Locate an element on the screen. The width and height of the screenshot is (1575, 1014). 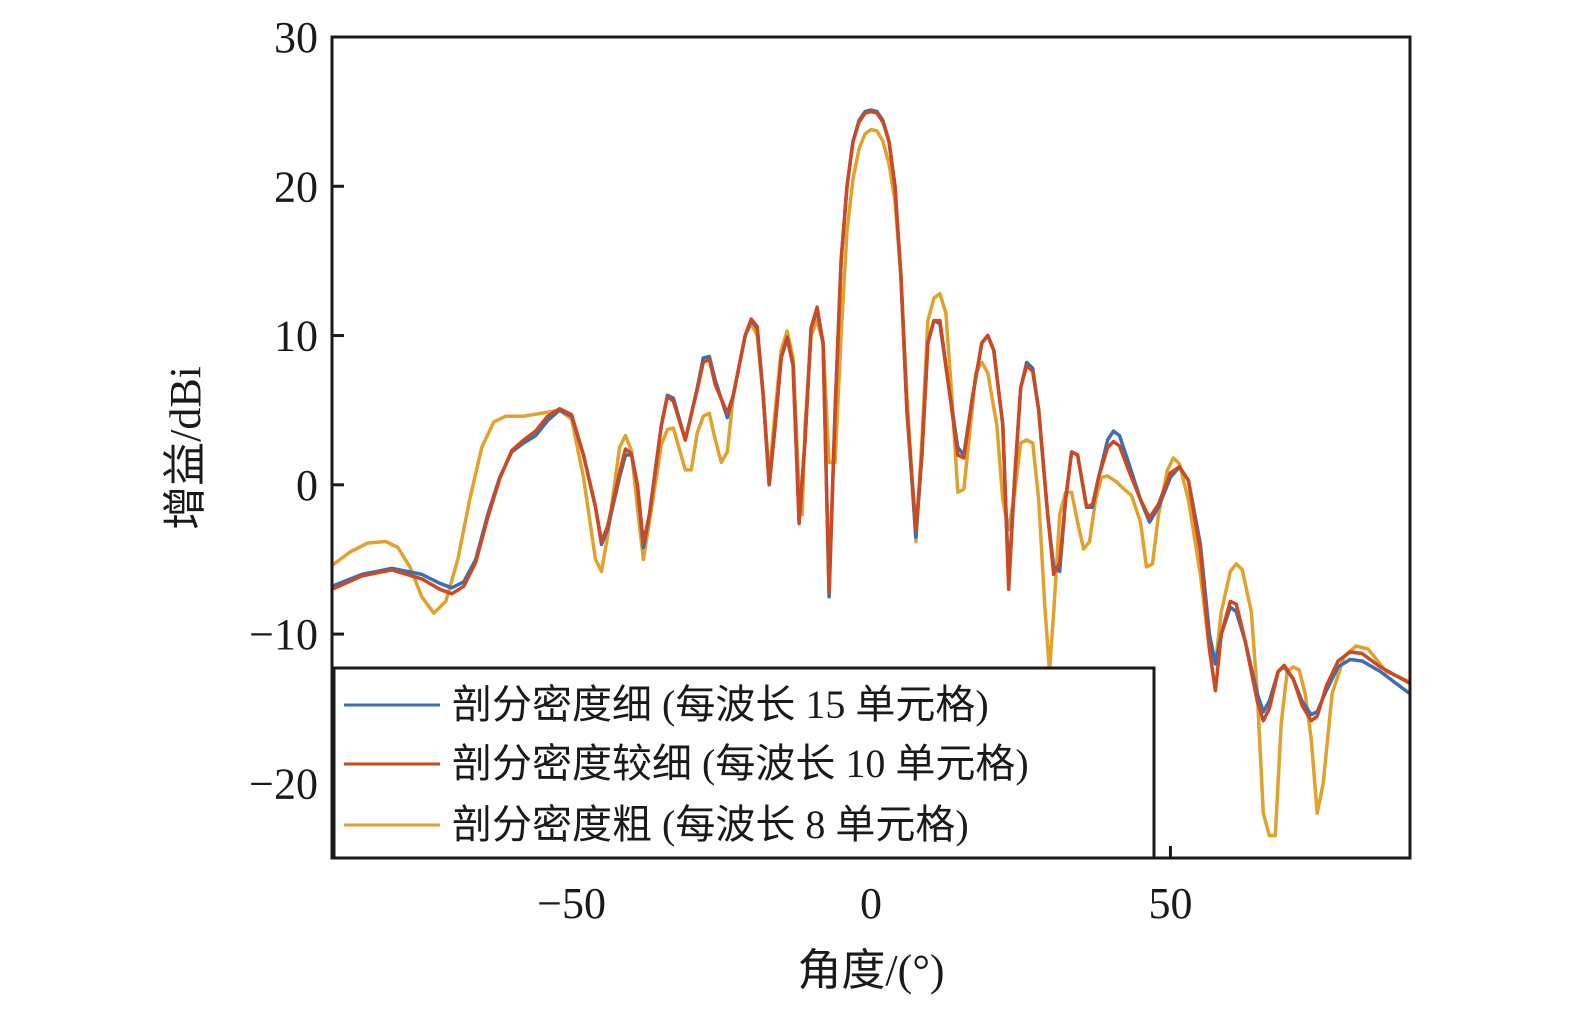
y-axis: 30 20 10 0 −10 −20 is located at coordinates (296, 410).